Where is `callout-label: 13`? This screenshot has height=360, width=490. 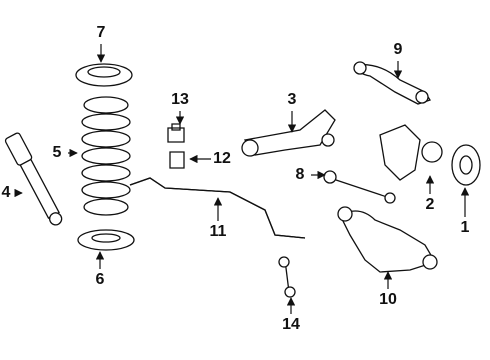
callout-label: 13 is located at coordinates (180, 99).